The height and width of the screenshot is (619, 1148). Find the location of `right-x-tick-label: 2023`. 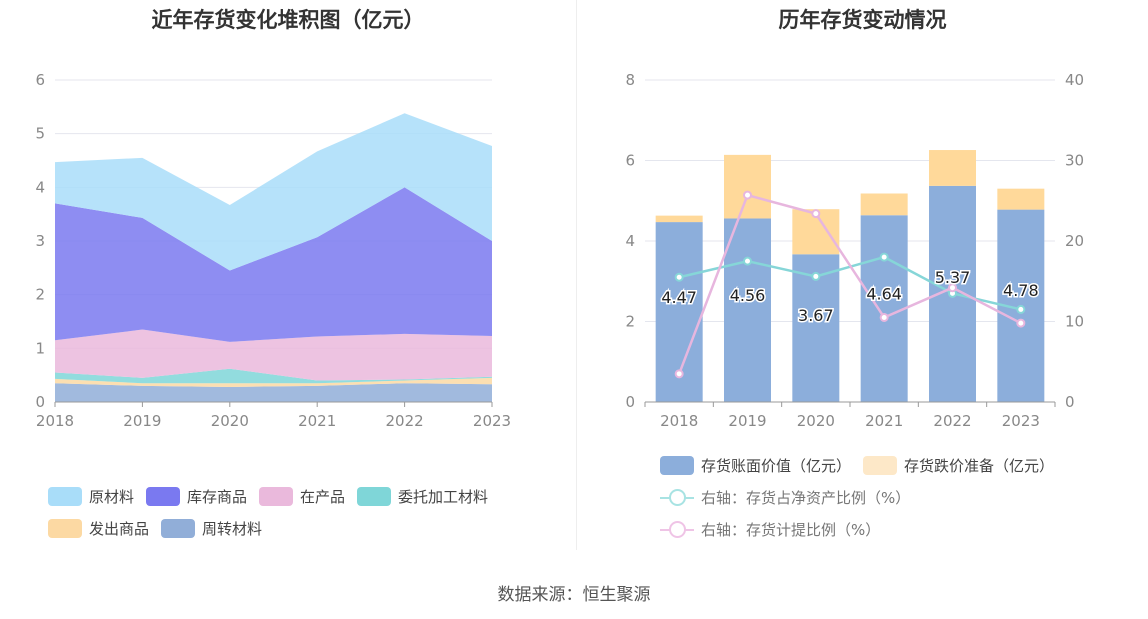

right-x-tick-label: 2023 is located at coordinates (1021, 421).